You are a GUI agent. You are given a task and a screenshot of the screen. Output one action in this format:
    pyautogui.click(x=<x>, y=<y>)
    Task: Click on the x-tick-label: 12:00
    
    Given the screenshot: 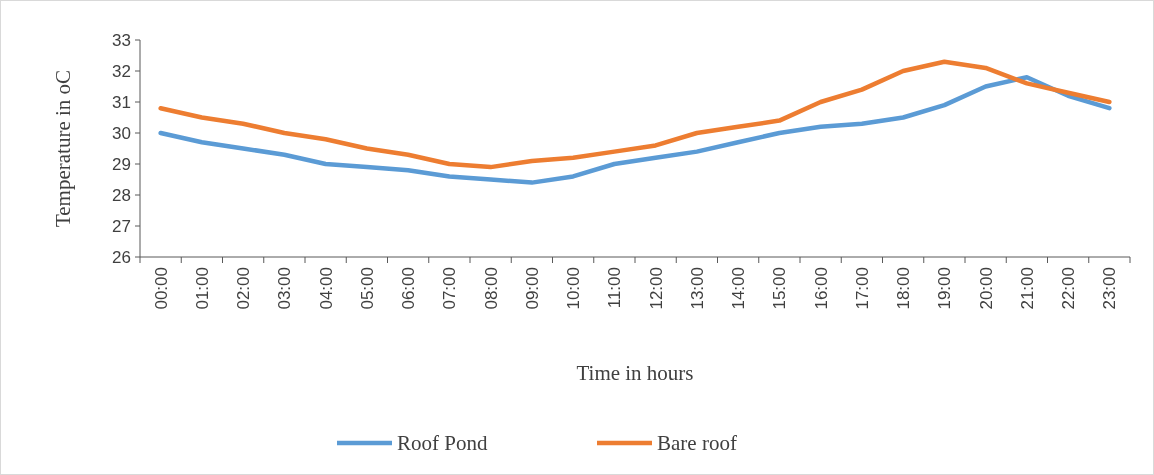 What is the action you would take?
    pyautogui.click(x=656, y=288)
    